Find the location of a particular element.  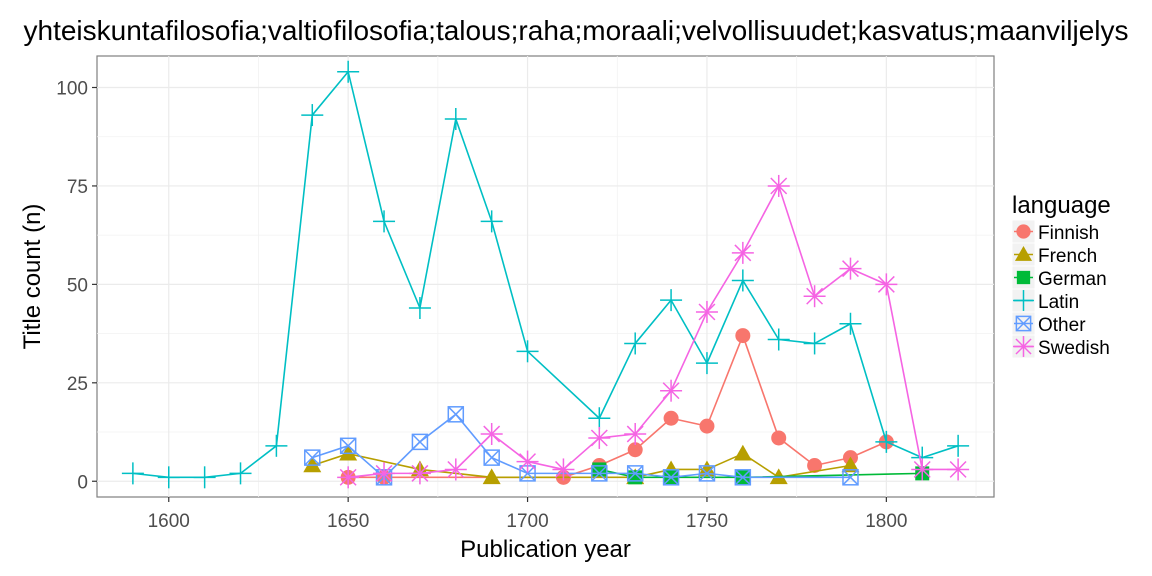

x-tick-label: 1750 is located at coordinates (707, 521).